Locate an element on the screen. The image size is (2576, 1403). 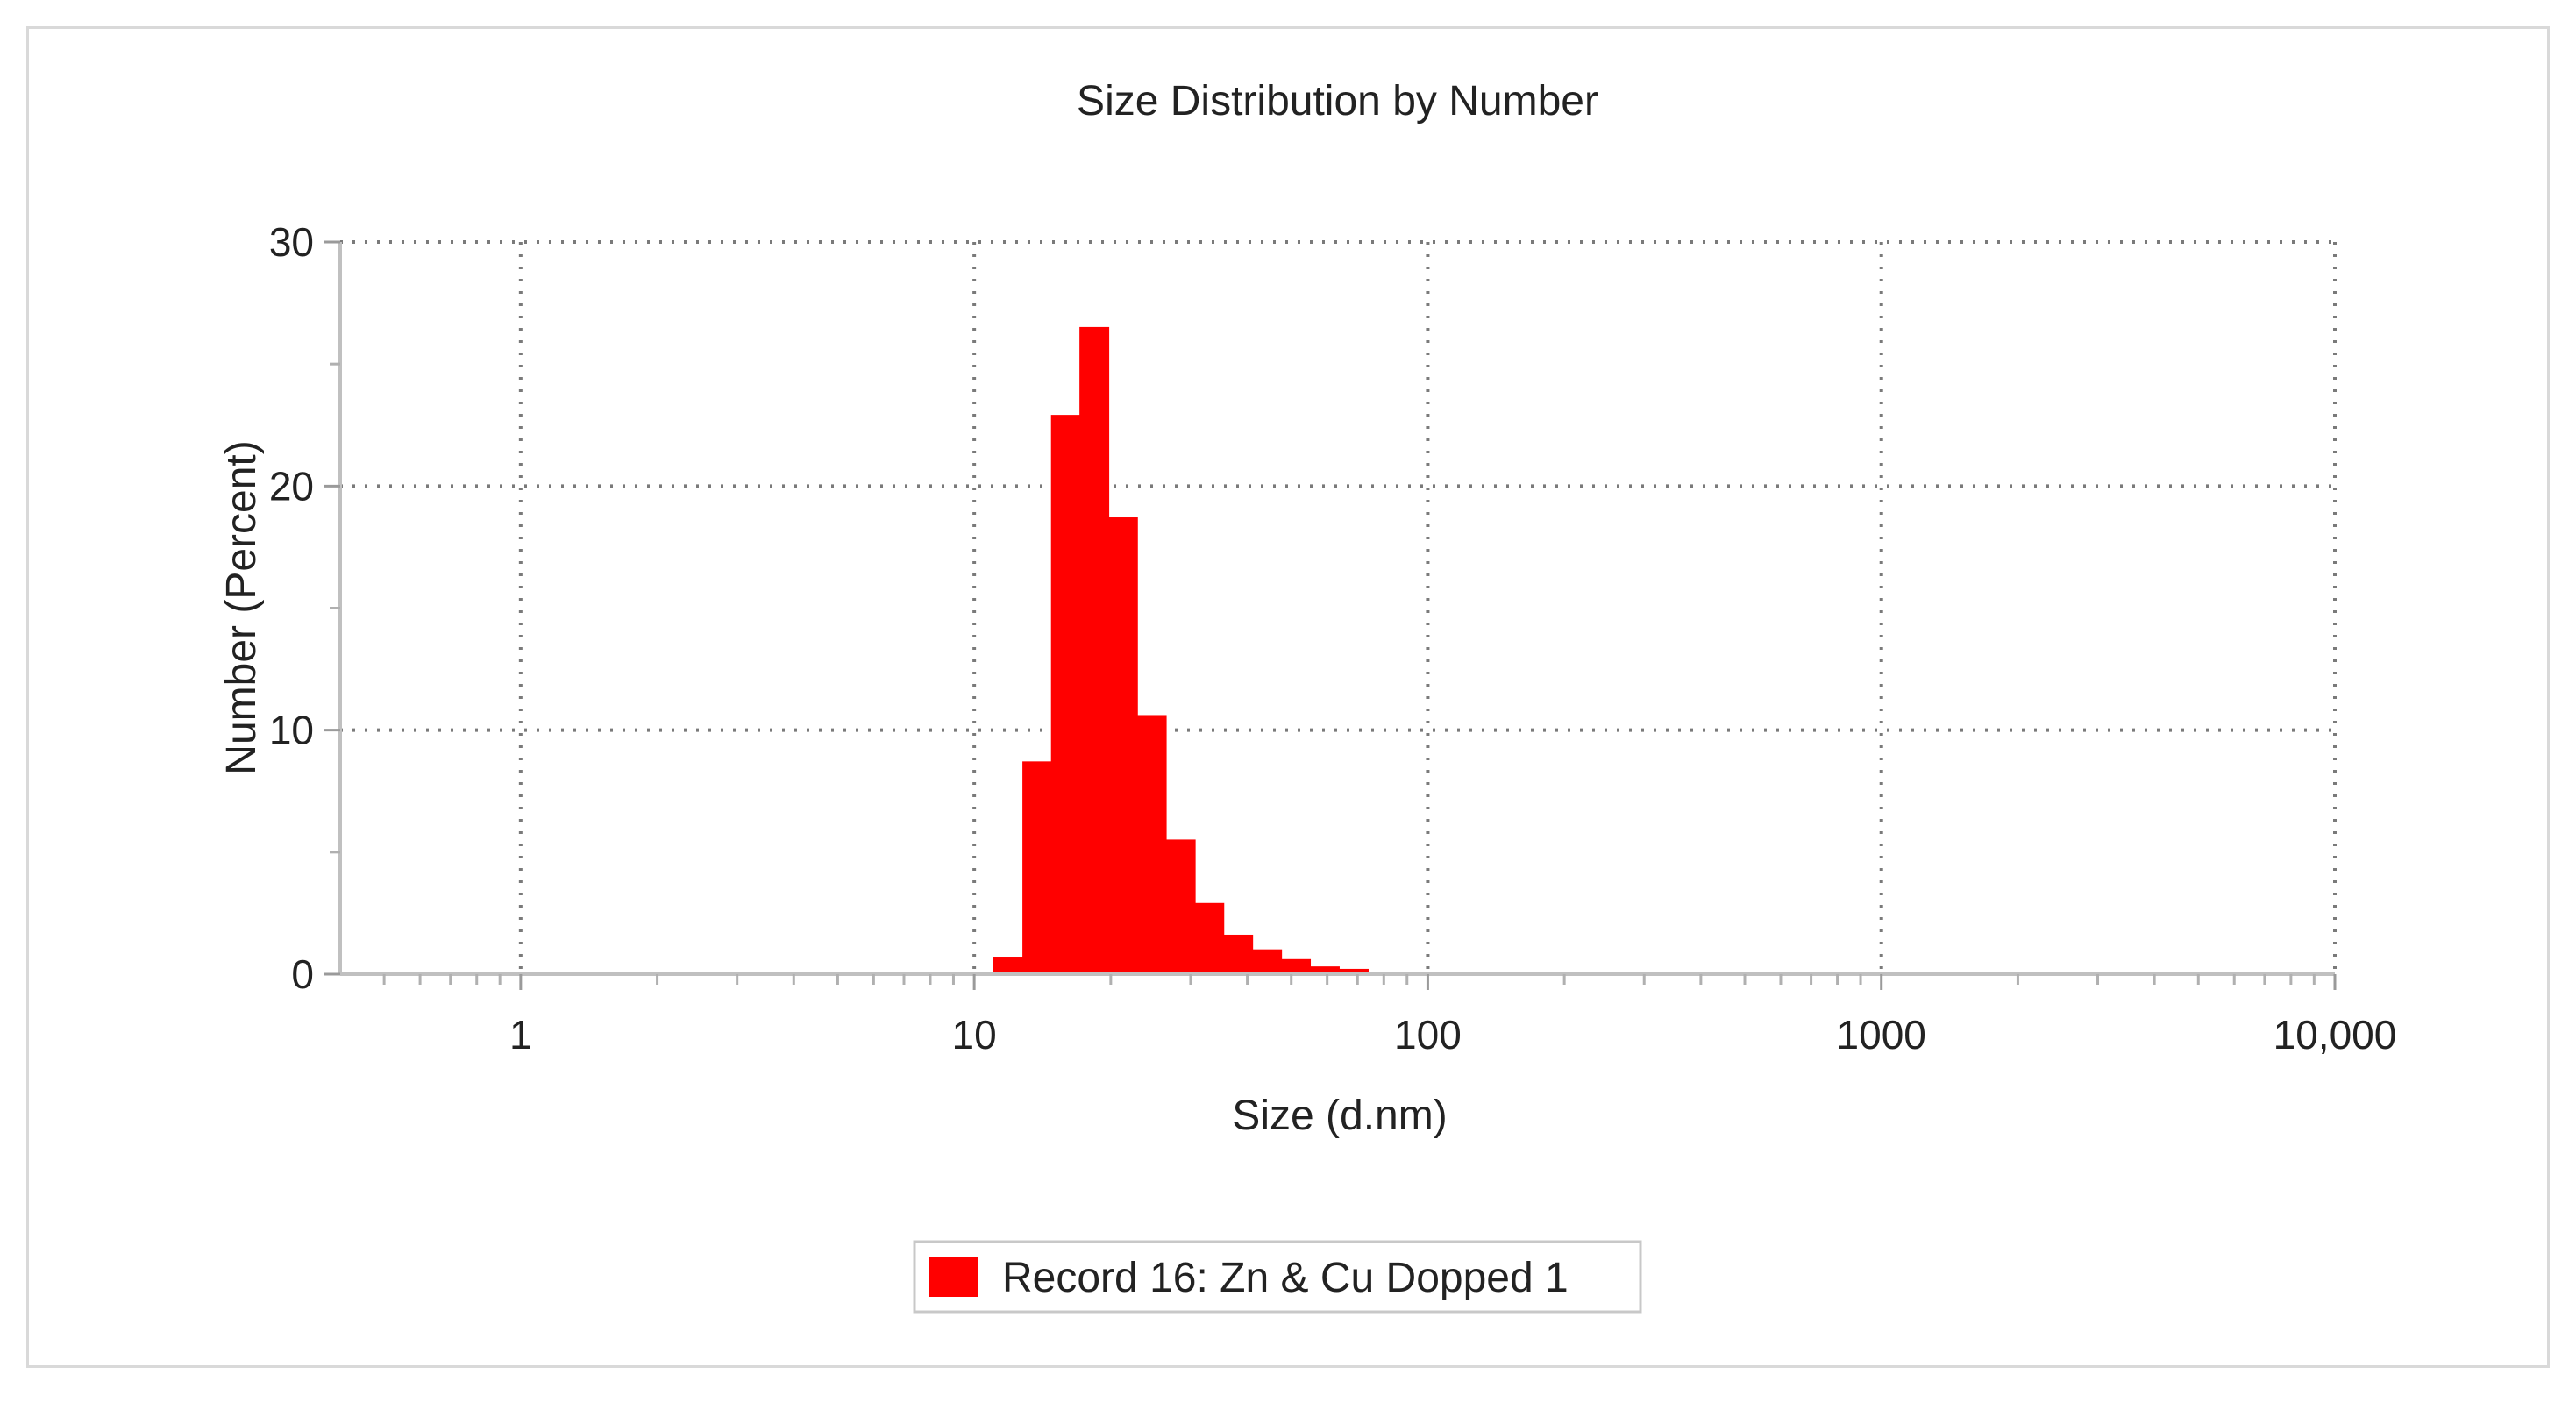
bars-layer is located at coordinates (1181, 650).